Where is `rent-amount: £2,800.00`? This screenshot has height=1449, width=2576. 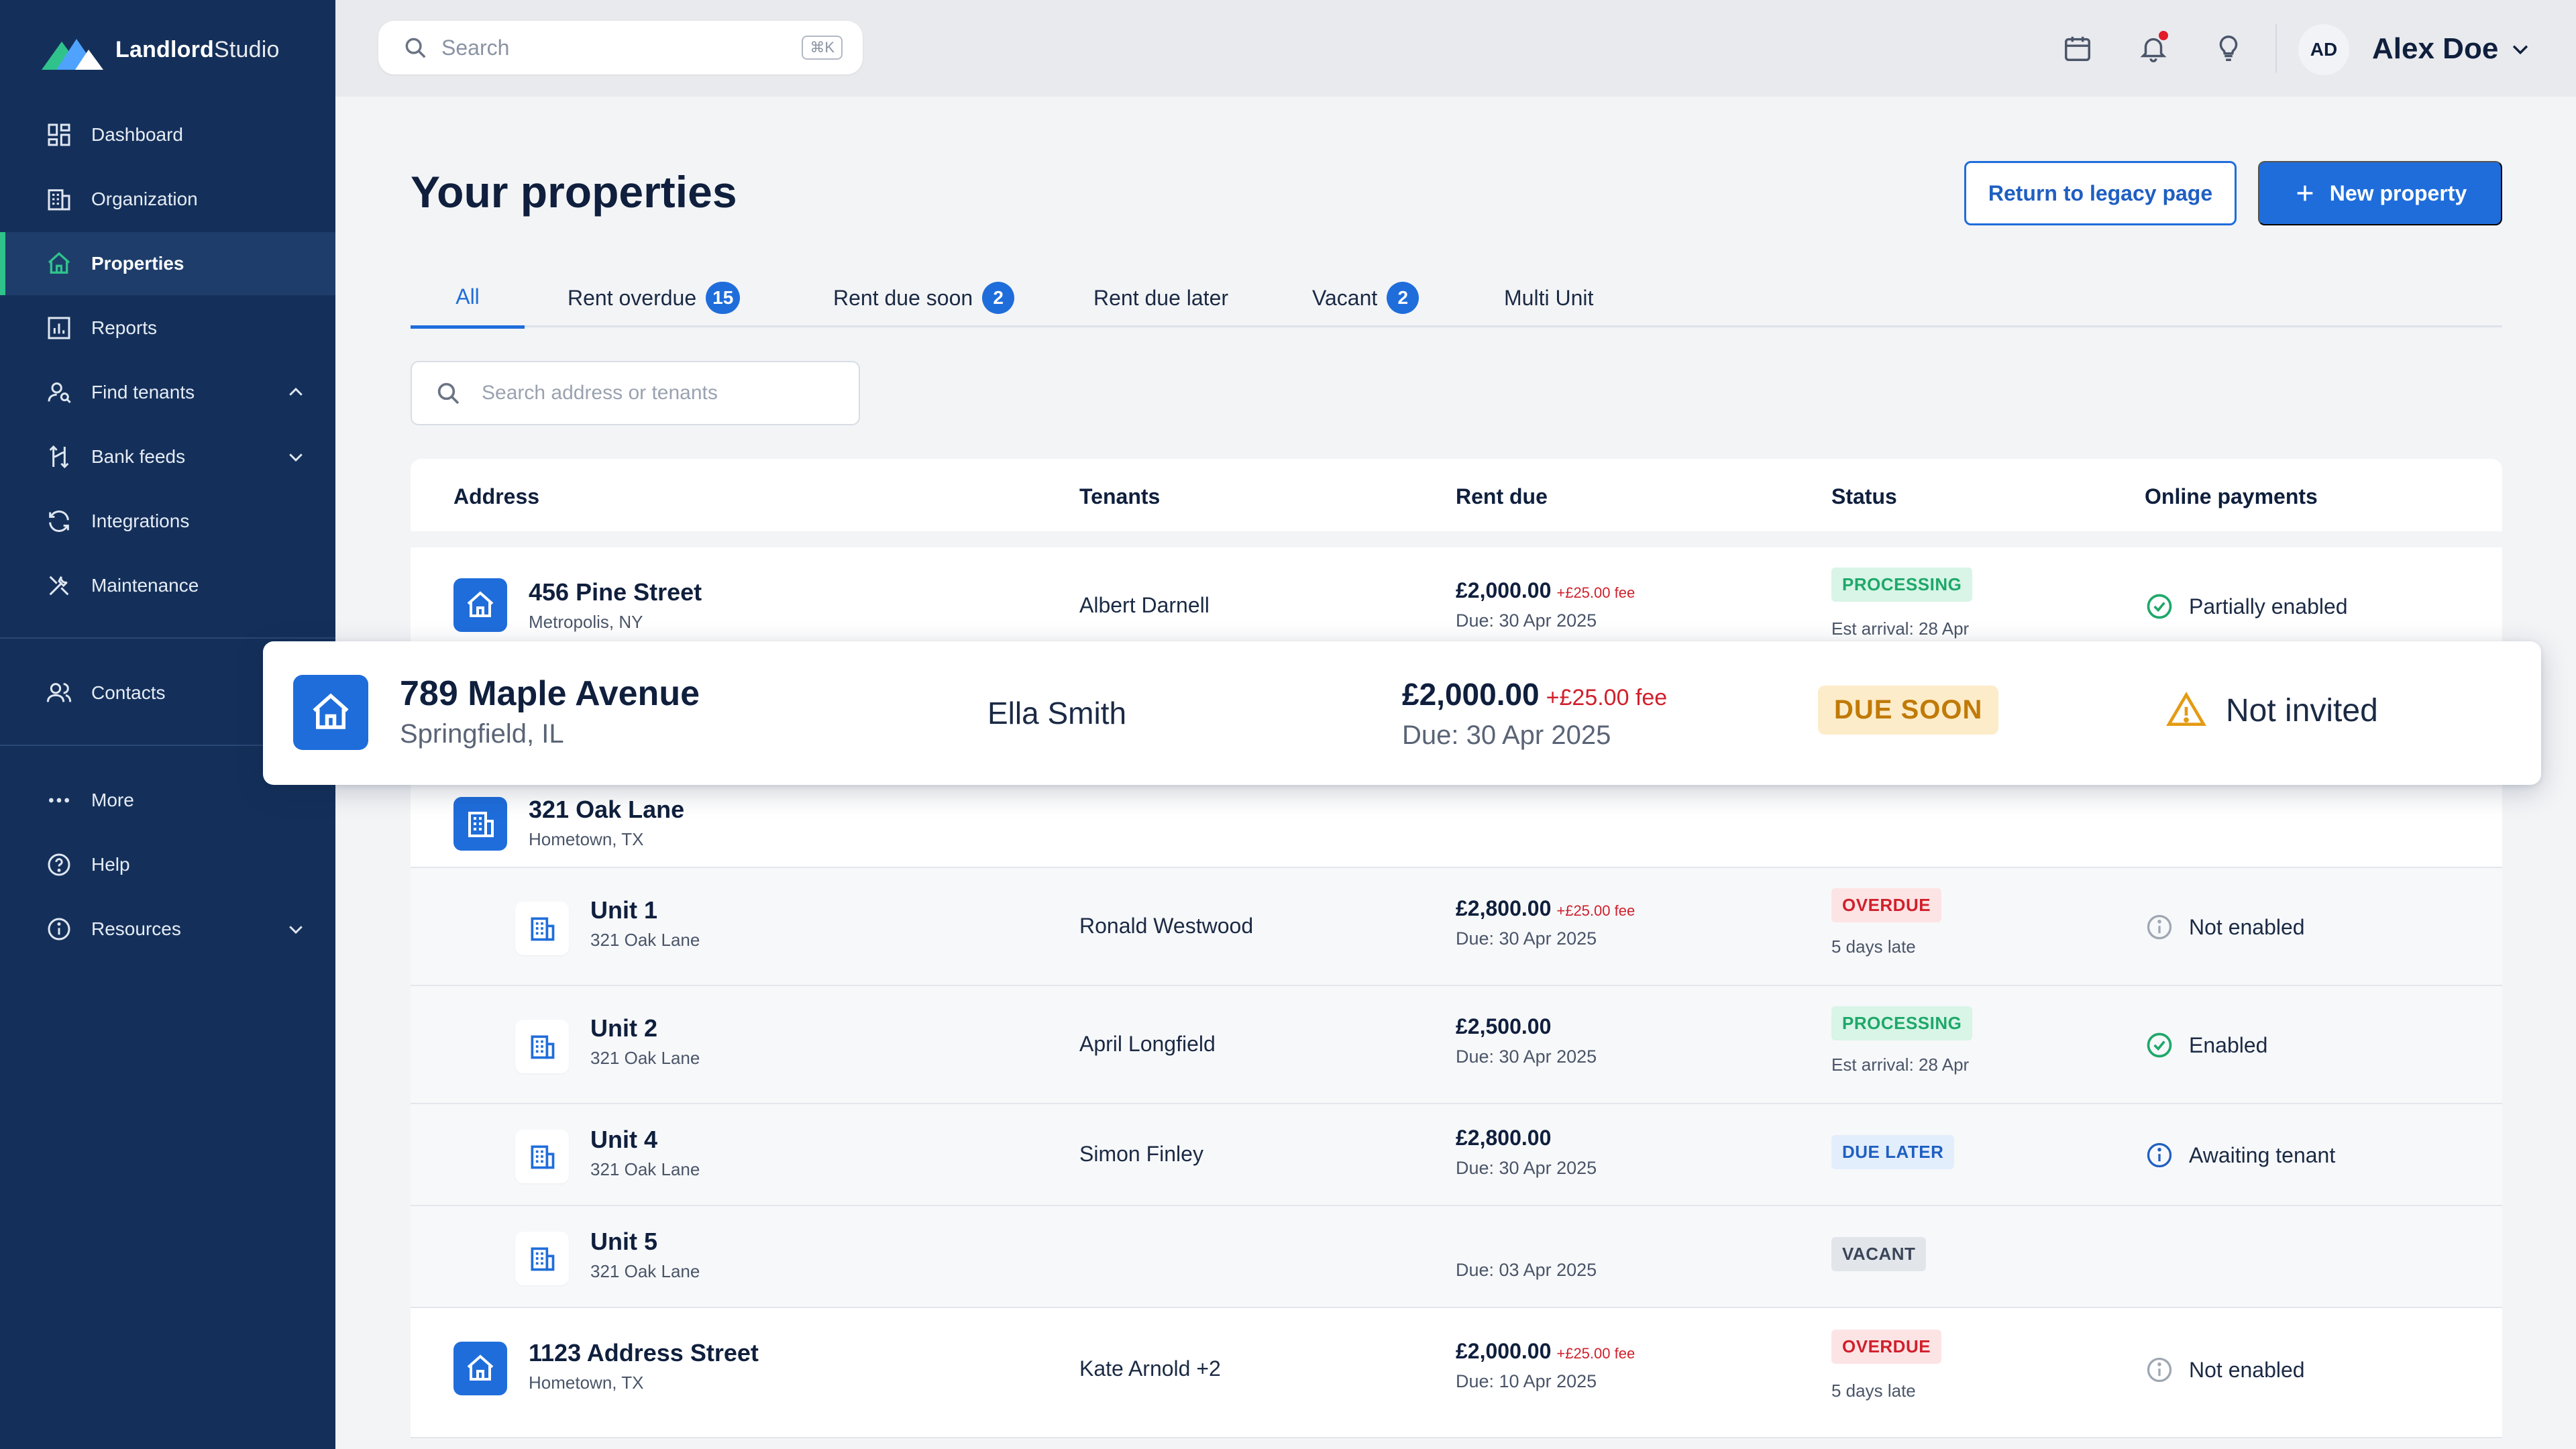
rent-amount: £2,800.00 is located at coordinates (1504, 1138).